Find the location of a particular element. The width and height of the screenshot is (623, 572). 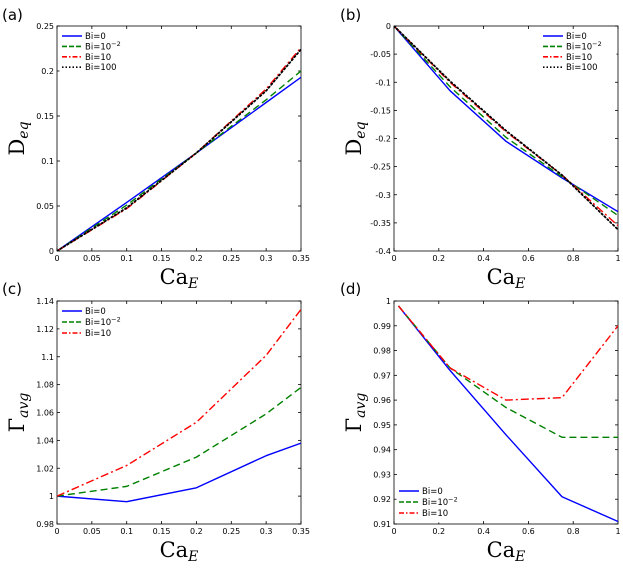

panel-label: (b) is located at coordinates (350, 15).